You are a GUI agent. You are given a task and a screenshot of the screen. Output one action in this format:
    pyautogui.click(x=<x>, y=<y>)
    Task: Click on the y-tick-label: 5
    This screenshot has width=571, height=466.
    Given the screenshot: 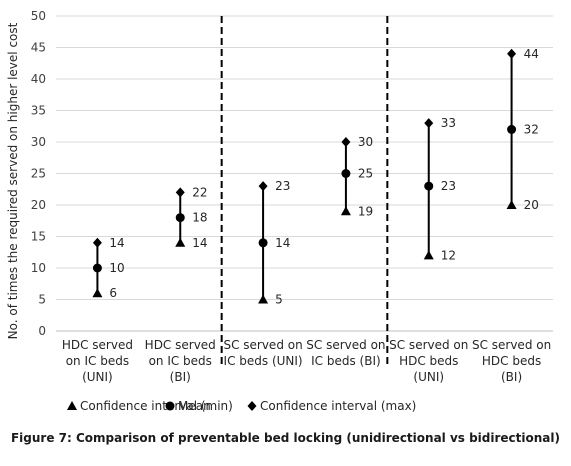 What is the action you would take?
    pyautogui.click(x=42, y=300)
    